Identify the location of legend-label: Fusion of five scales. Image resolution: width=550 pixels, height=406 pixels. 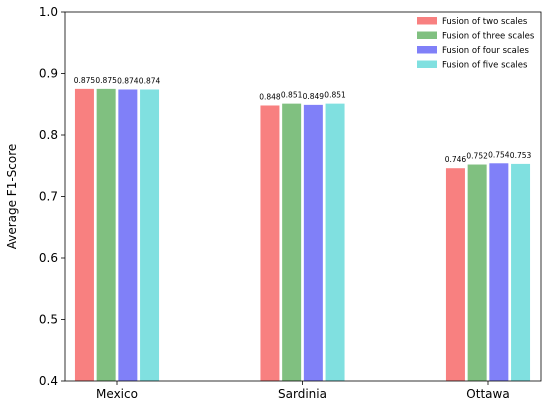
(485, 66).